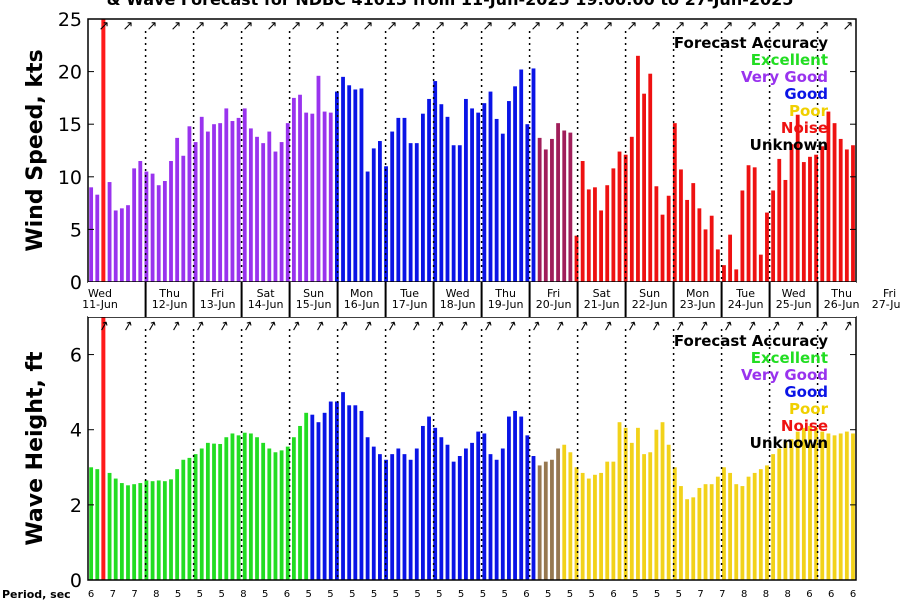 This screenshot has height=604, width=900. I want to click on wind-y-tick-label: 0, so click(76, 283).